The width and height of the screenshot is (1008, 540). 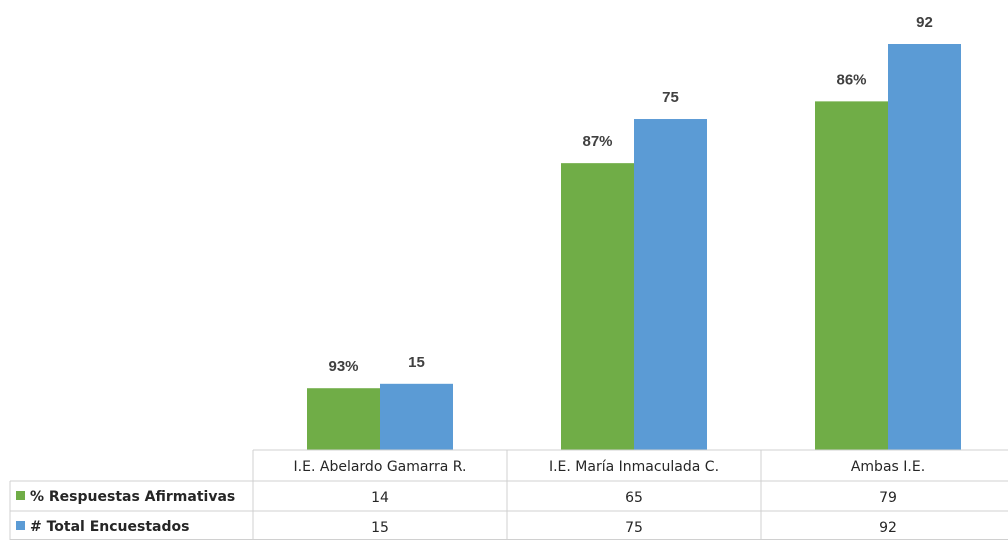 What do you see at coordinates (634, 528) in the screenshot?
I see `table-value-encuestados-1: 75` at bounding box center [634, 528].